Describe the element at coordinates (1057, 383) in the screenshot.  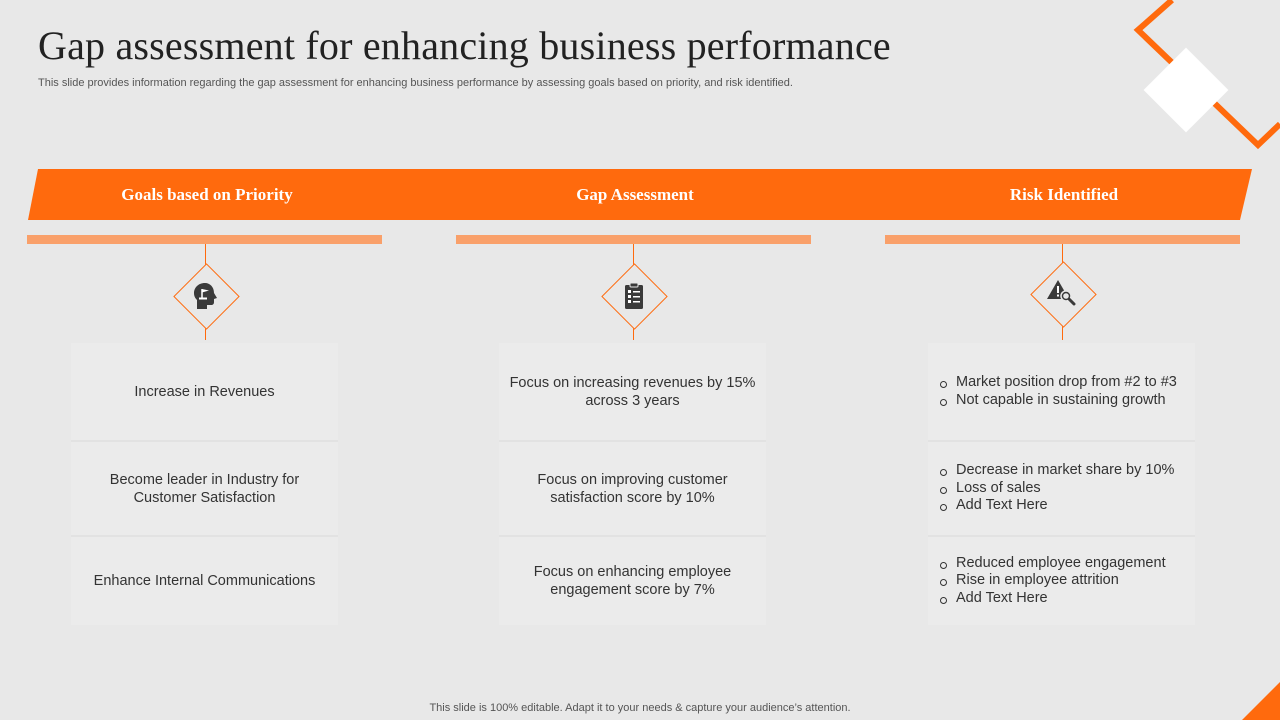
I see `risk-item: Market position drop from #2 to #3` at that location.